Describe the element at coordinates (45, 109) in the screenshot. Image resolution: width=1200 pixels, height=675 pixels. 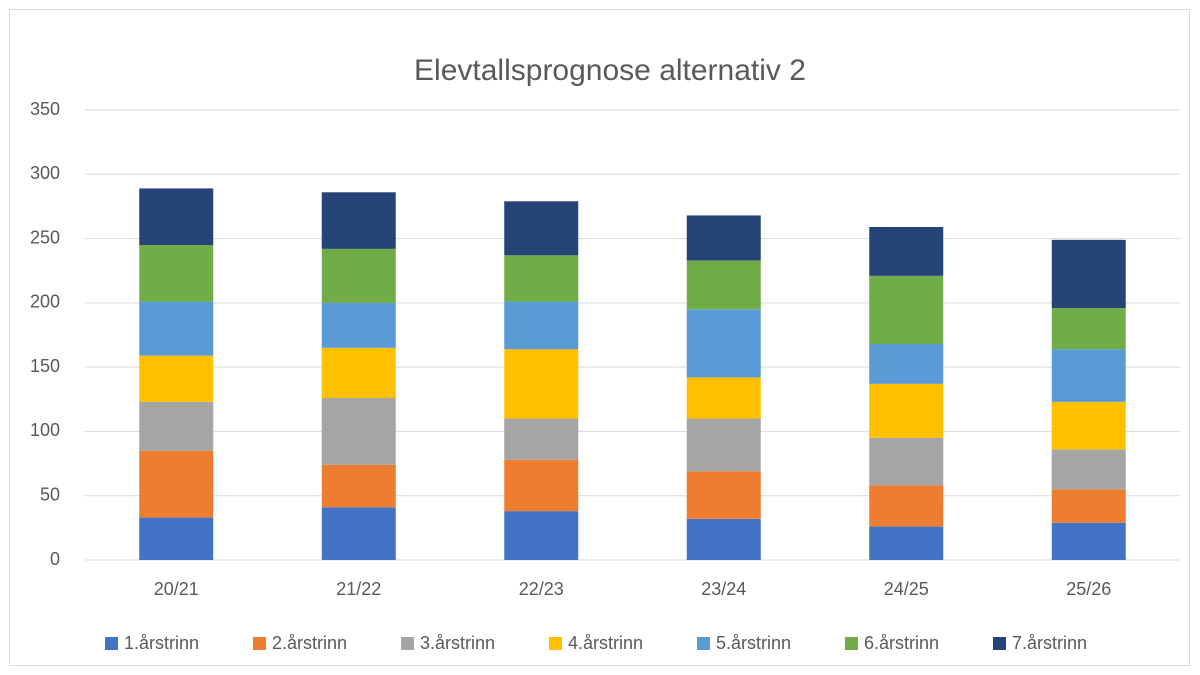
I see `y-tick-label: 350` at that location.